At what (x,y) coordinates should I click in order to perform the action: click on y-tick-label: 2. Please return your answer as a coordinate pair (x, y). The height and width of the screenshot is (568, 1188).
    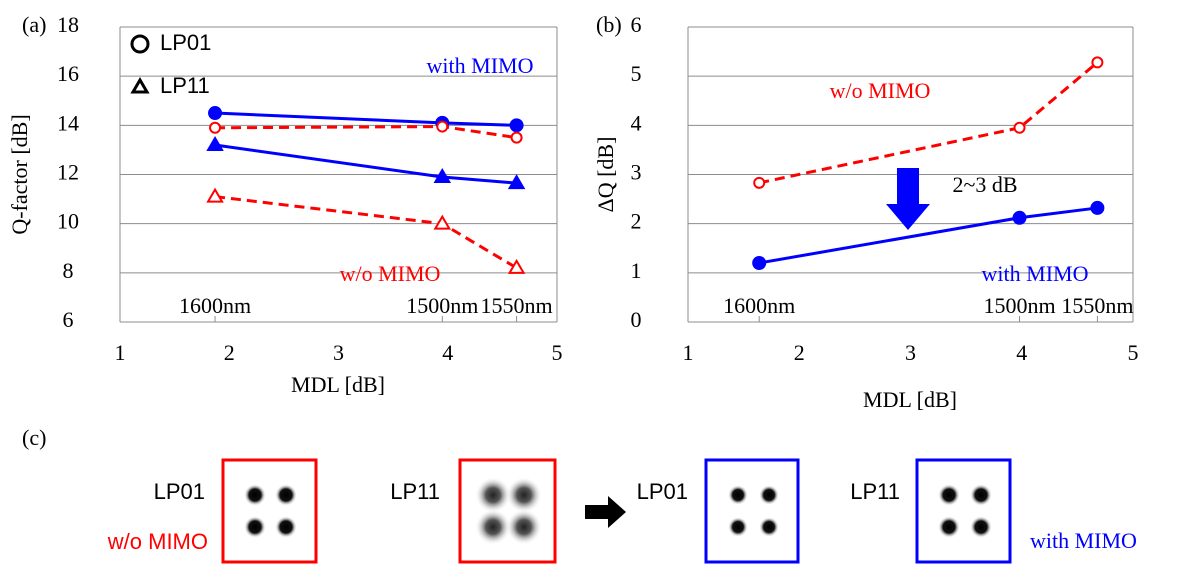
    Looking at the image, I should click on (636, 221).